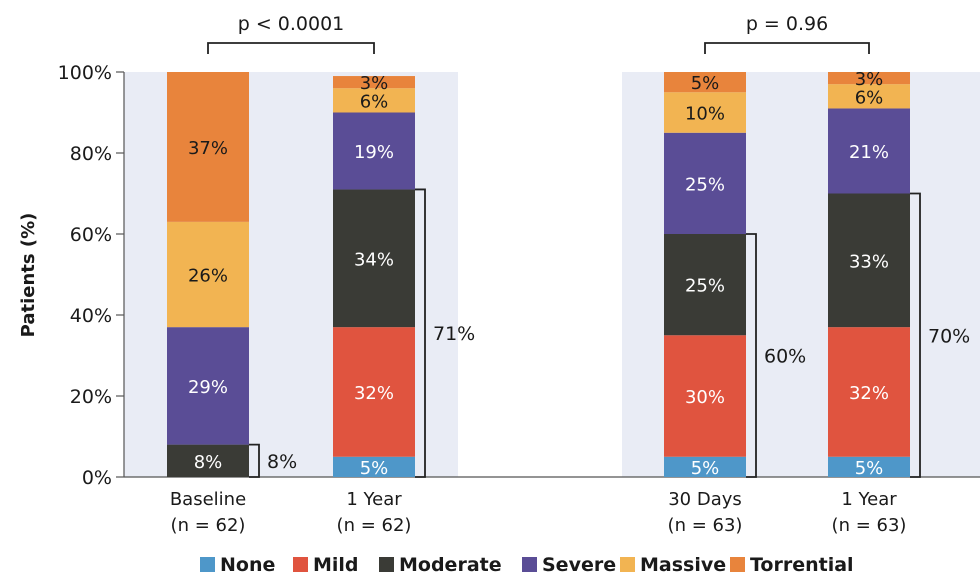 Image resolution: width=980 pixels, height=581 pixels. I want to click on y-tick-label: 0%, so click(97, 478).